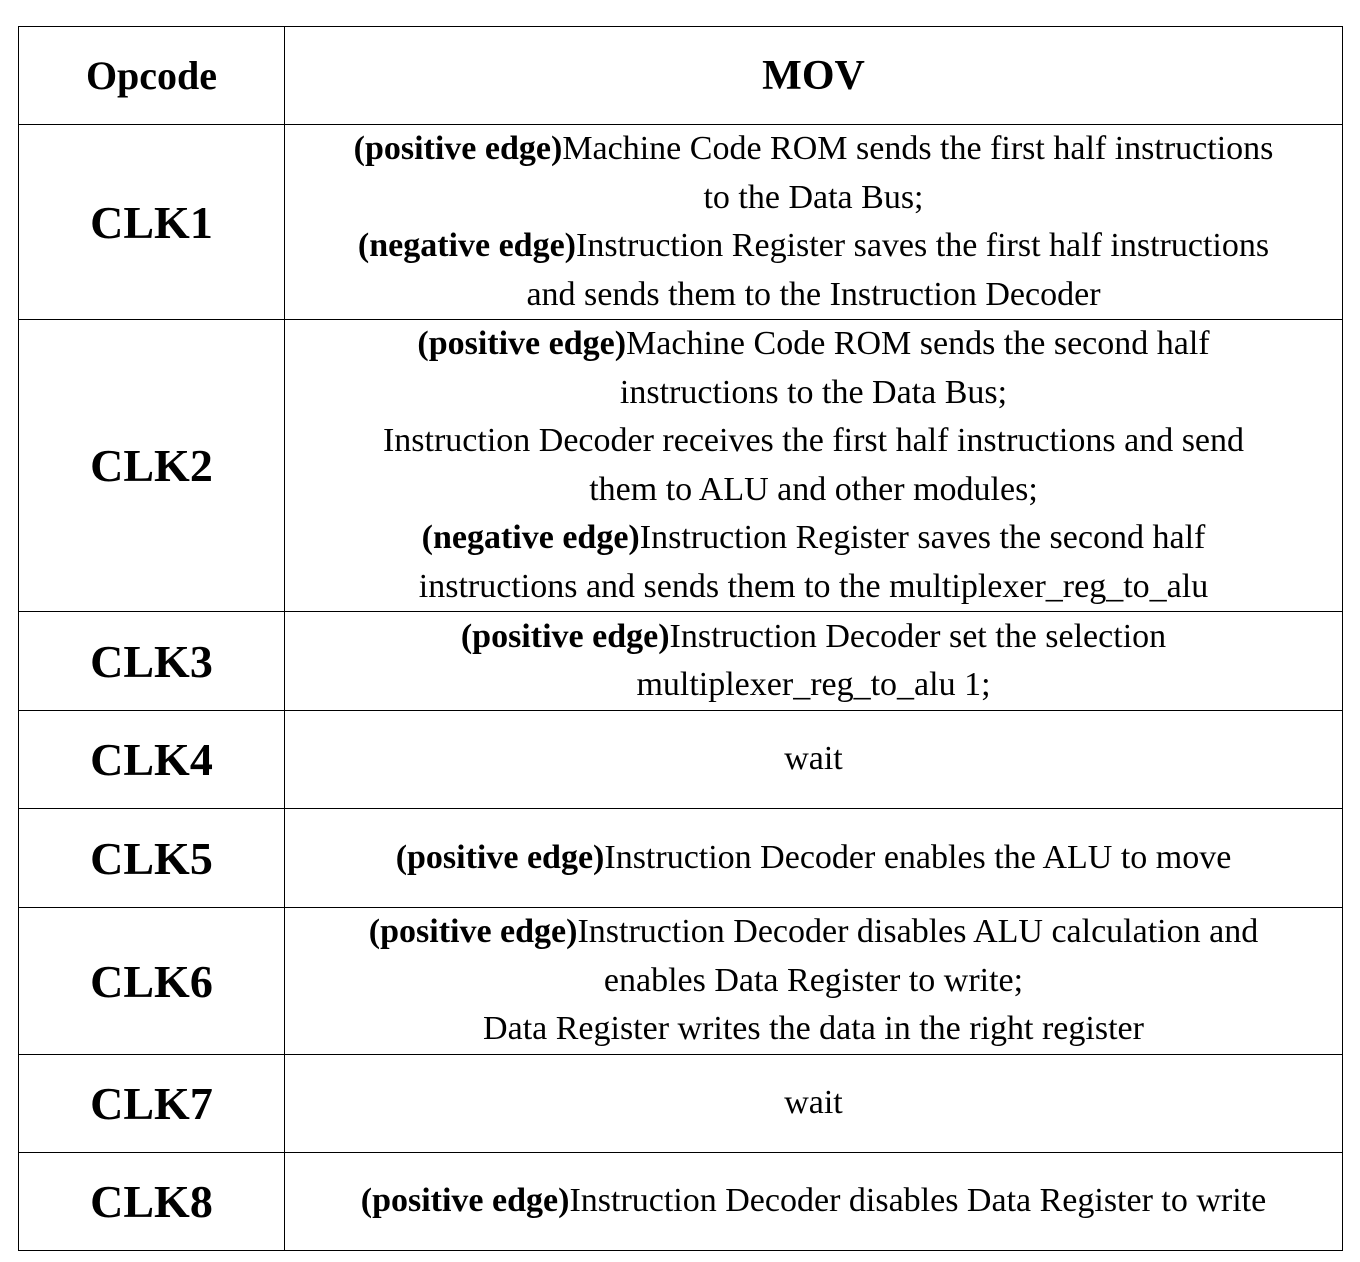 The image size is (1360, 1262). I want to click on clock-cell: CLK2, so click(151, 465).